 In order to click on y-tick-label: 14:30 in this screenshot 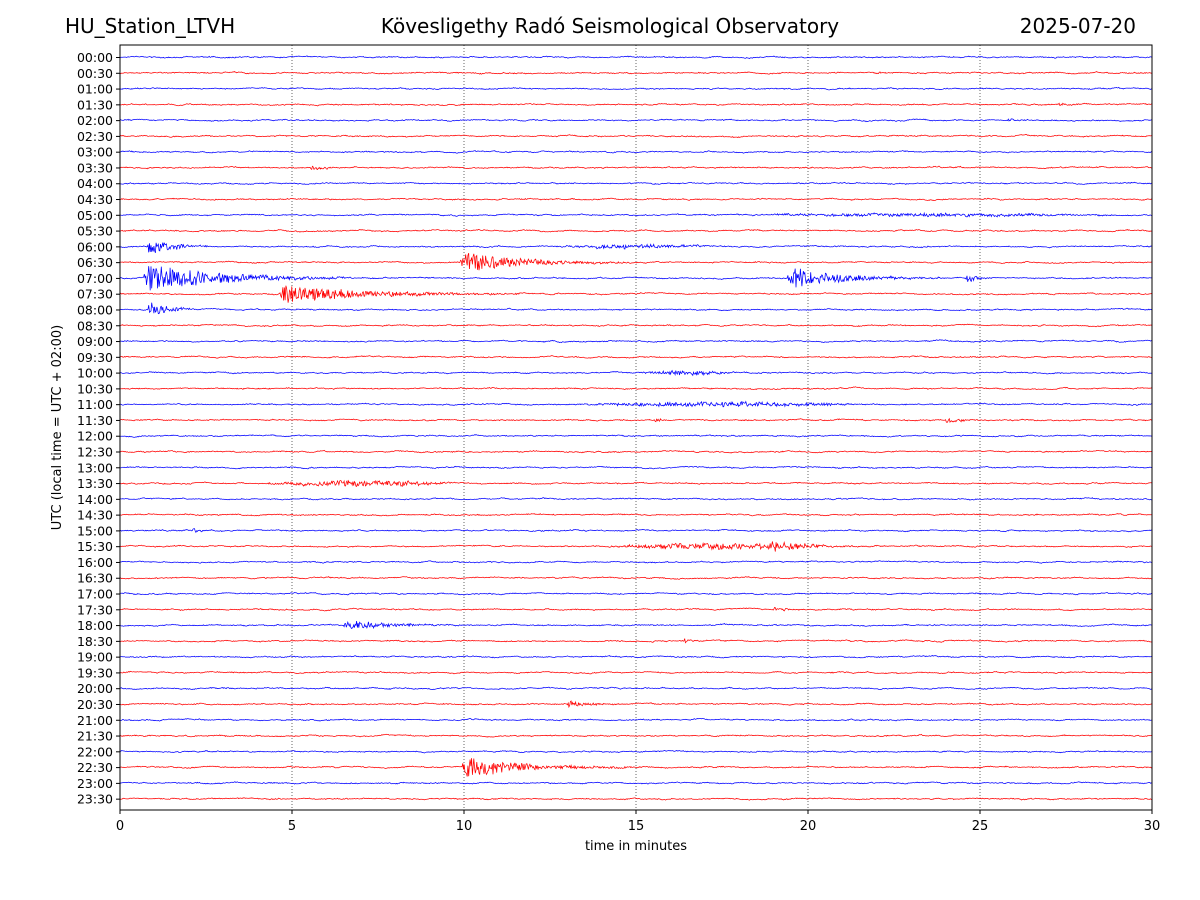, I will do `click(95, 515)`.